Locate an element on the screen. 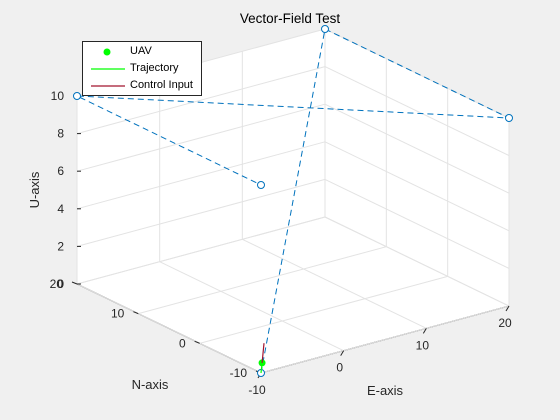  legend-entry-uav: UAV is located at coordinates (142, 52).